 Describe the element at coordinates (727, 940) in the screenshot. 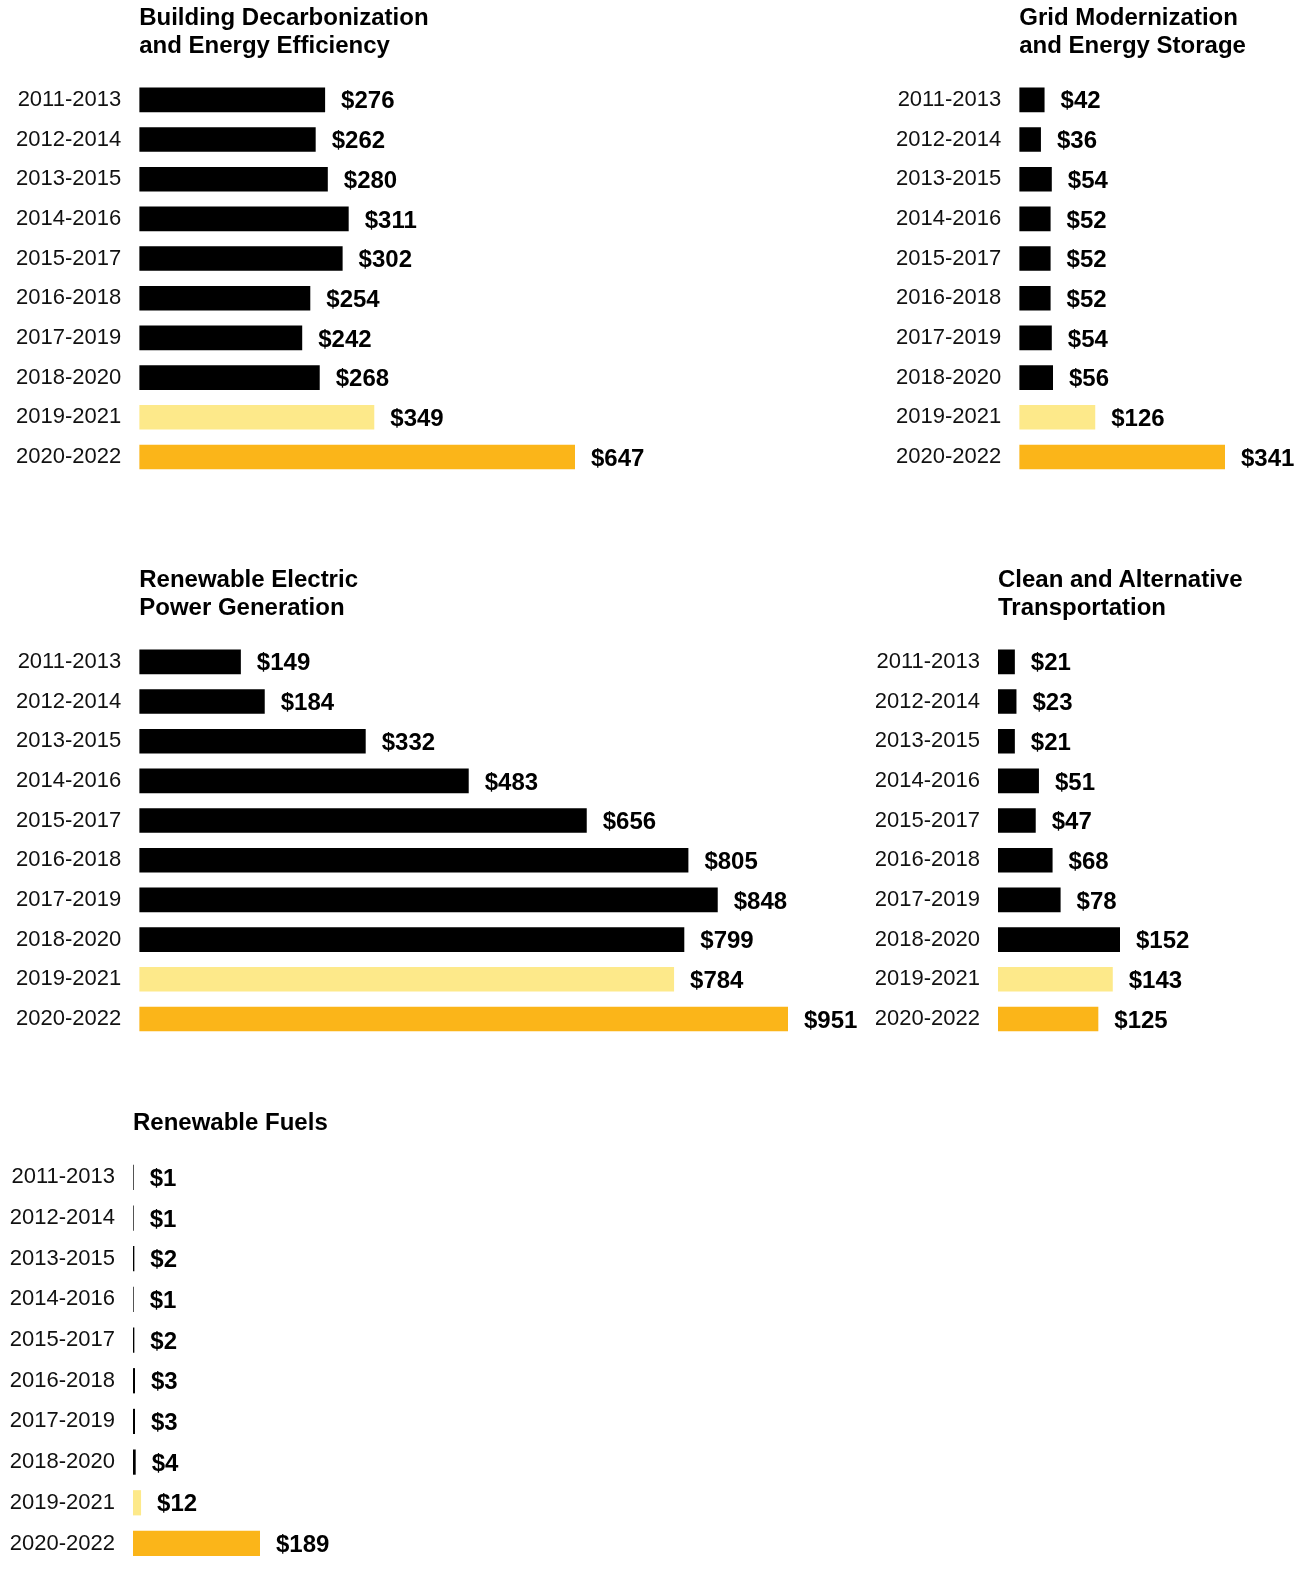

I see `data-label: $799` at that location.